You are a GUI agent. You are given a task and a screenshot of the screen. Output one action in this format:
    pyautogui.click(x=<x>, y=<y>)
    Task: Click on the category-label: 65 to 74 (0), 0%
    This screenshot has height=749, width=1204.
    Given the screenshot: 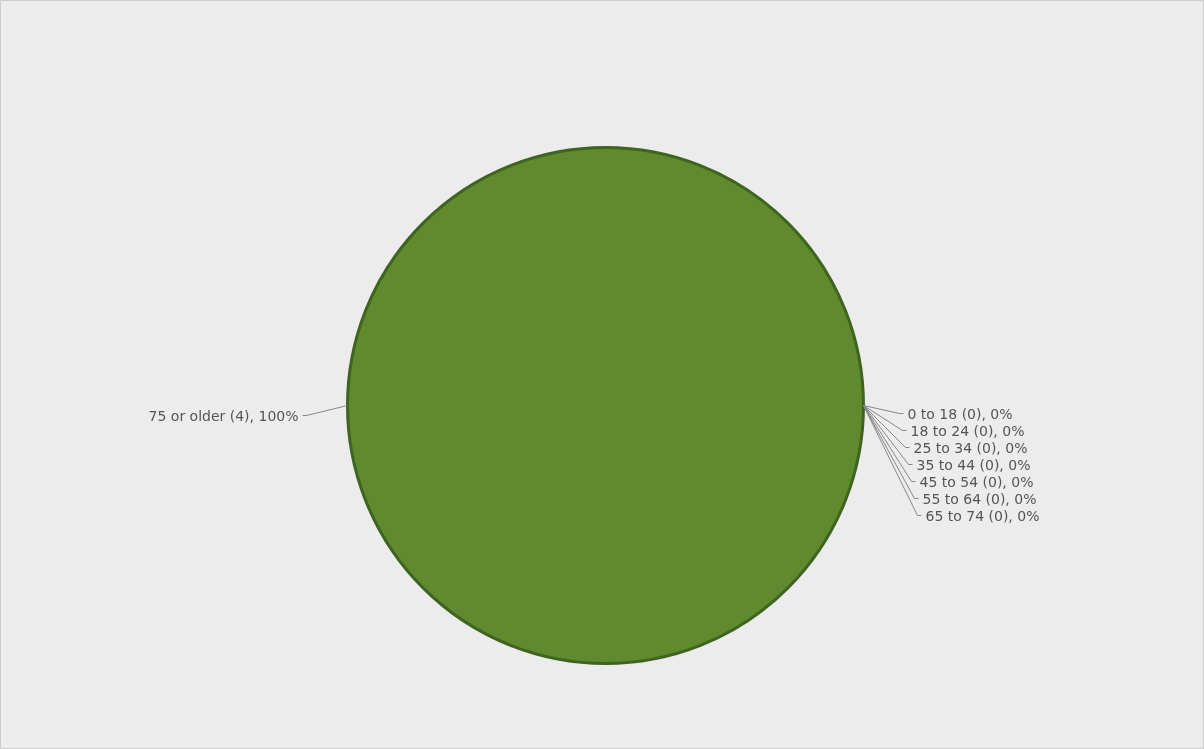 What is the action you would take?
    pyautogui.click(x=982, y=515)
    